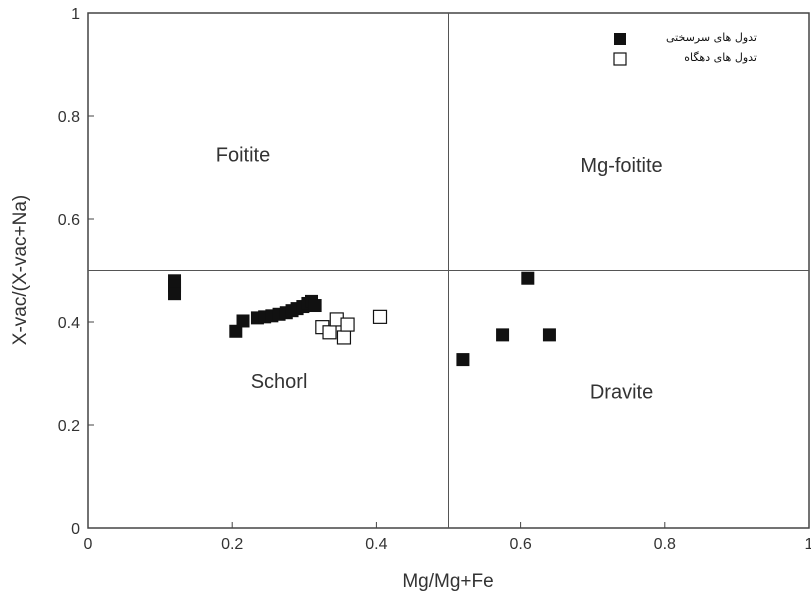 The width and height of the screenshot is (811, 594). I want to click on data-points, so click(362, 319).